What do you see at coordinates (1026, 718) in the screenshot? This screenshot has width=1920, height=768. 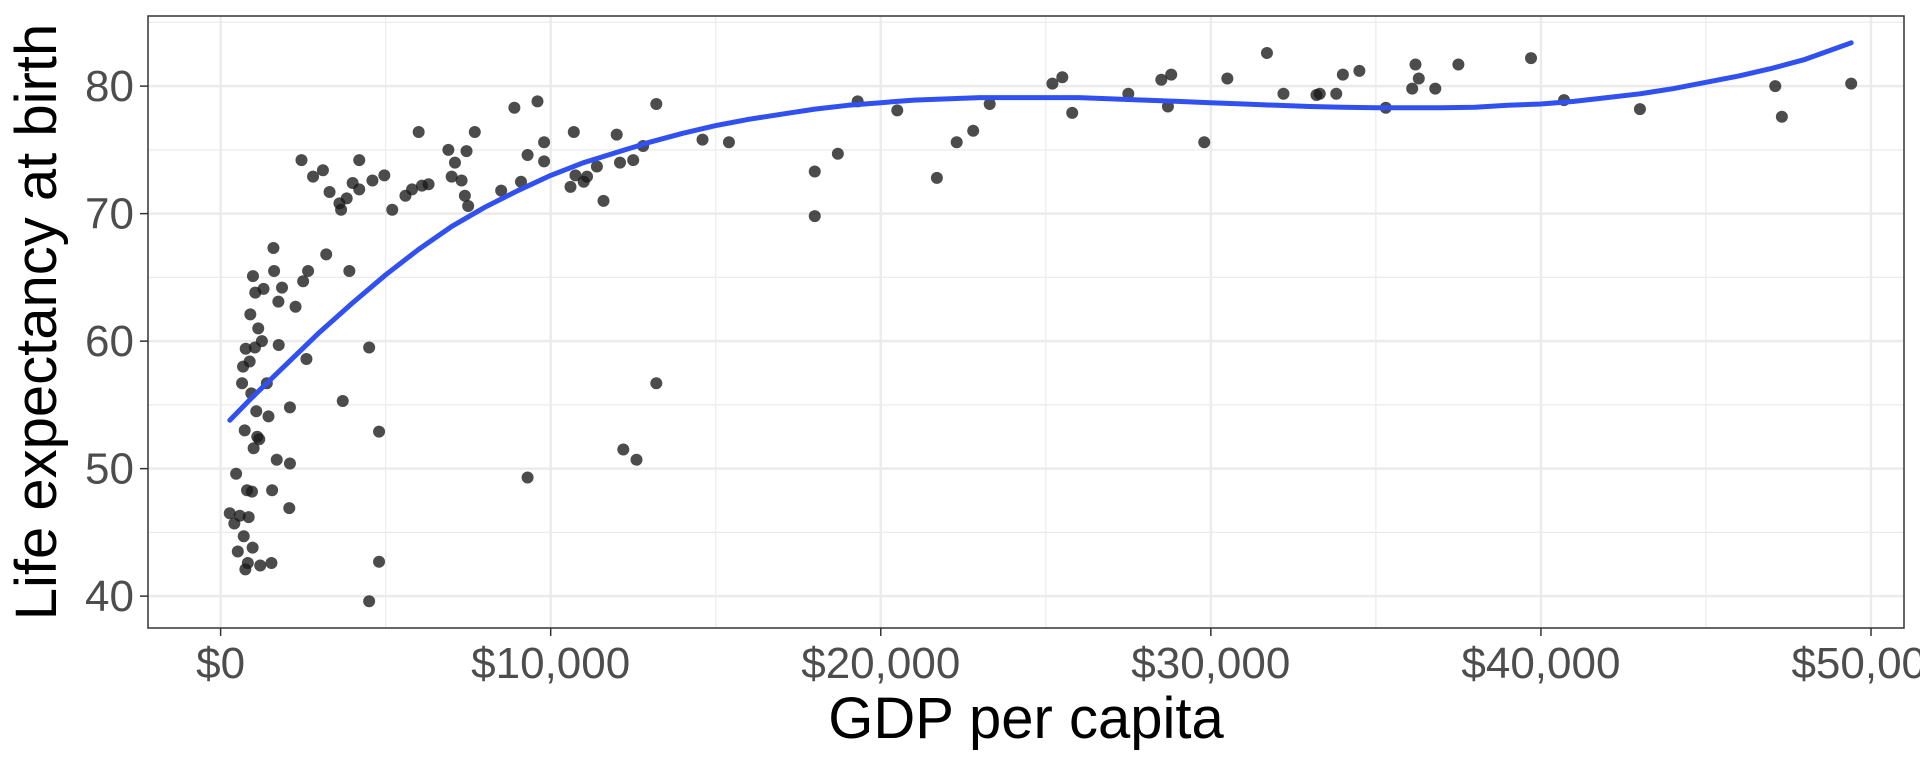 I see `x-axis-title: GDP per capita` at bounding box center [1026, 718].